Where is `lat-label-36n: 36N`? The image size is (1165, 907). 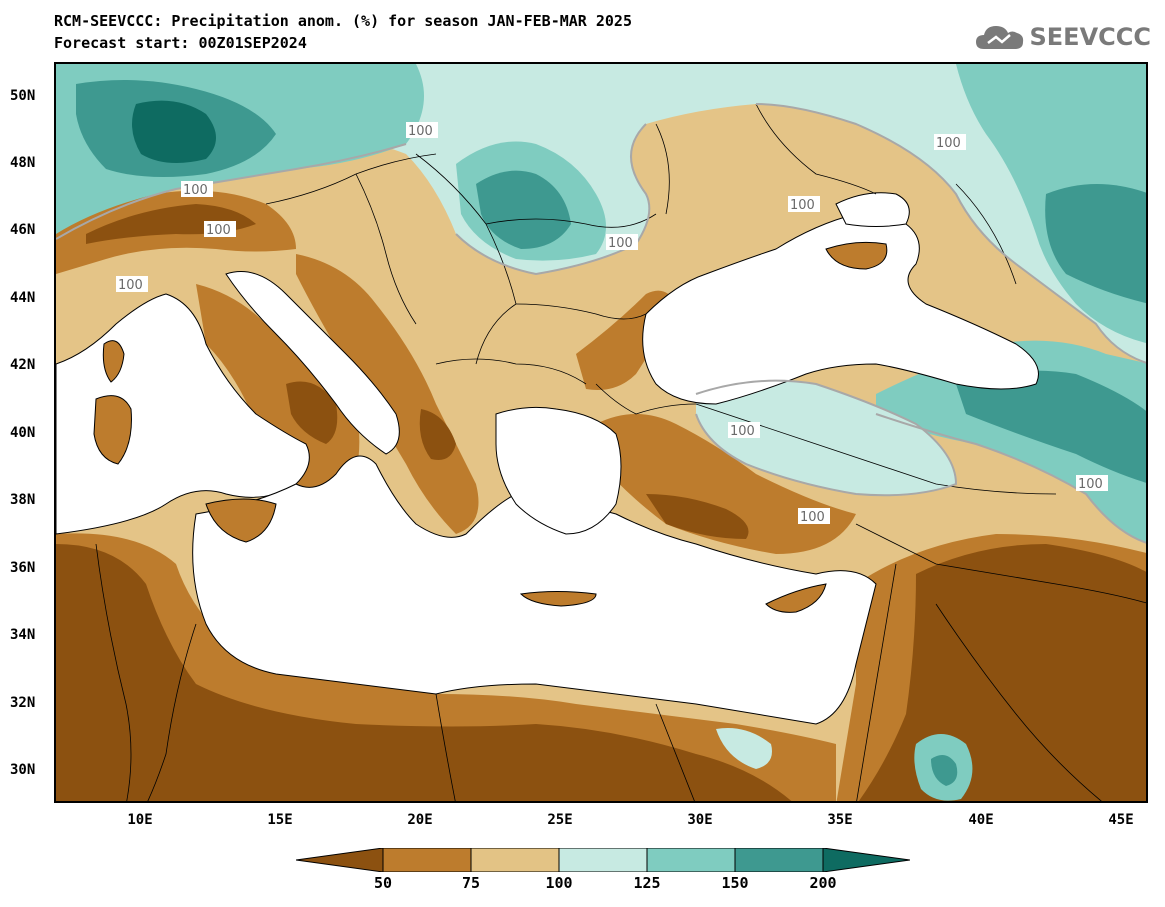
lat-label-36n: 36N is located at coordinates (23, 568).